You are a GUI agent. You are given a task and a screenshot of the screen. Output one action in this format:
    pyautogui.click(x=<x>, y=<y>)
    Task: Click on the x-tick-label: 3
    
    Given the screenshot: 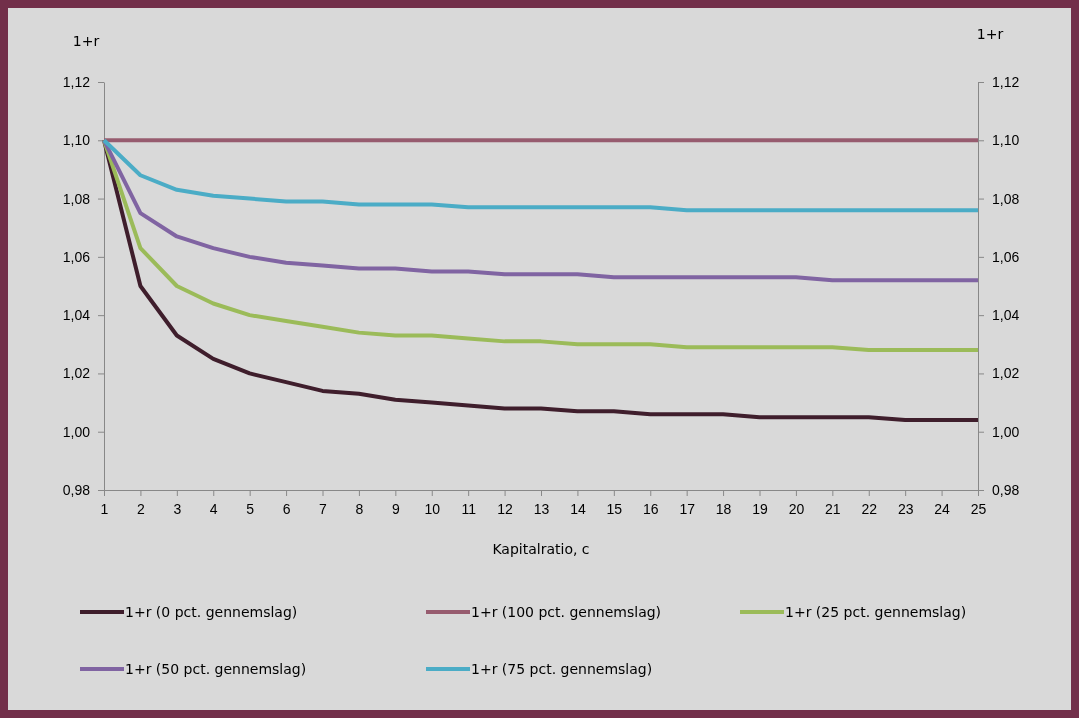 What is the action you would take?
    pyautogui.click(x=177, y=508)
    